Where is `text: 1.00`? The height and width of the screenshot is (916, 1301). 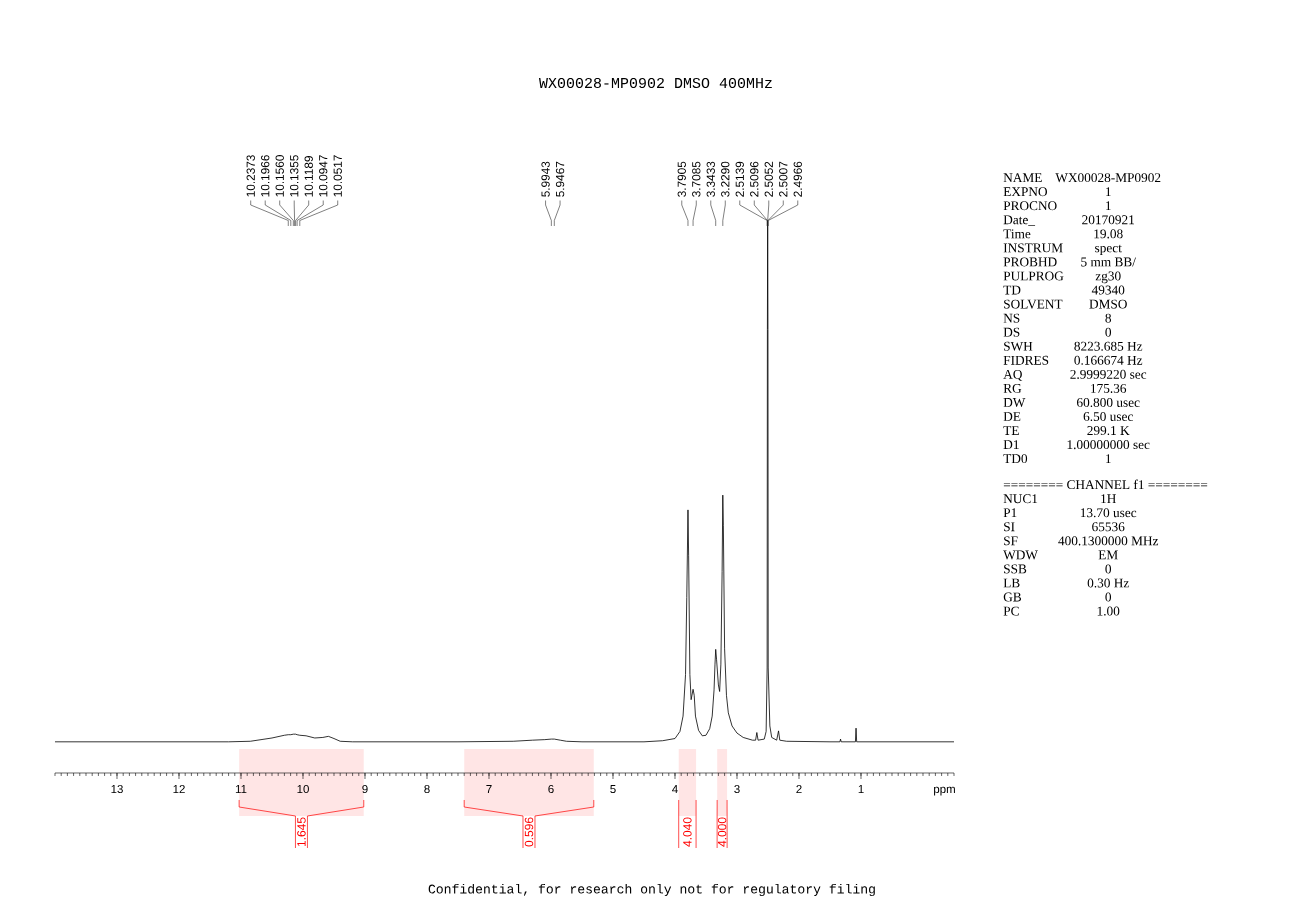
text: 1.00 is located at coordinates (1108, 611).